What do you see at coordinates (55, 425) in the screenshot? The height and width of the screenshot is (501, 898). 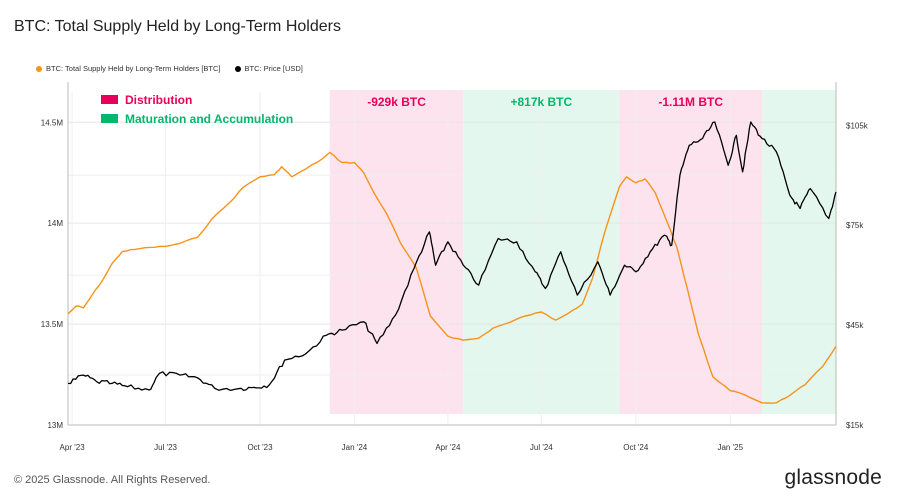 I see `y-left-tick-label: 13M` at bounding box center [55, 425].